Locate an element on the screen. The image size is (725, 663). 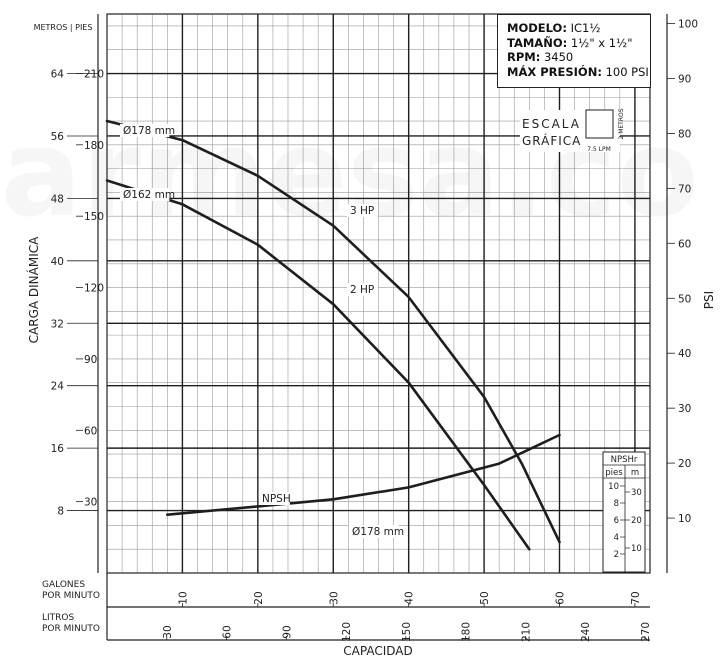
metros-tick-label: 56 is located at coordinates (58, 137).